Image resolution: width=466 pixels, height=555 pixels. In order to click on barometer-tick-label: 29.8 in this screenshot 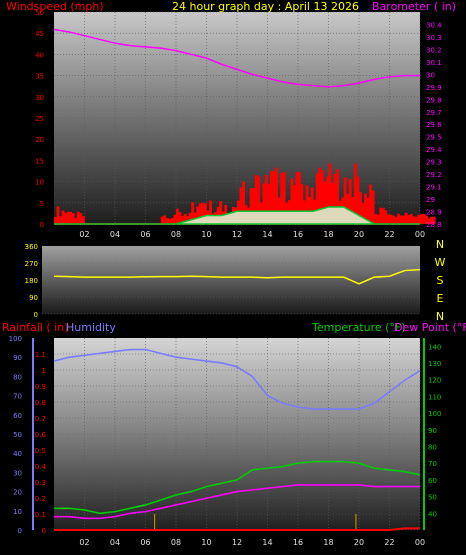, I will do `click(434, 100)`.